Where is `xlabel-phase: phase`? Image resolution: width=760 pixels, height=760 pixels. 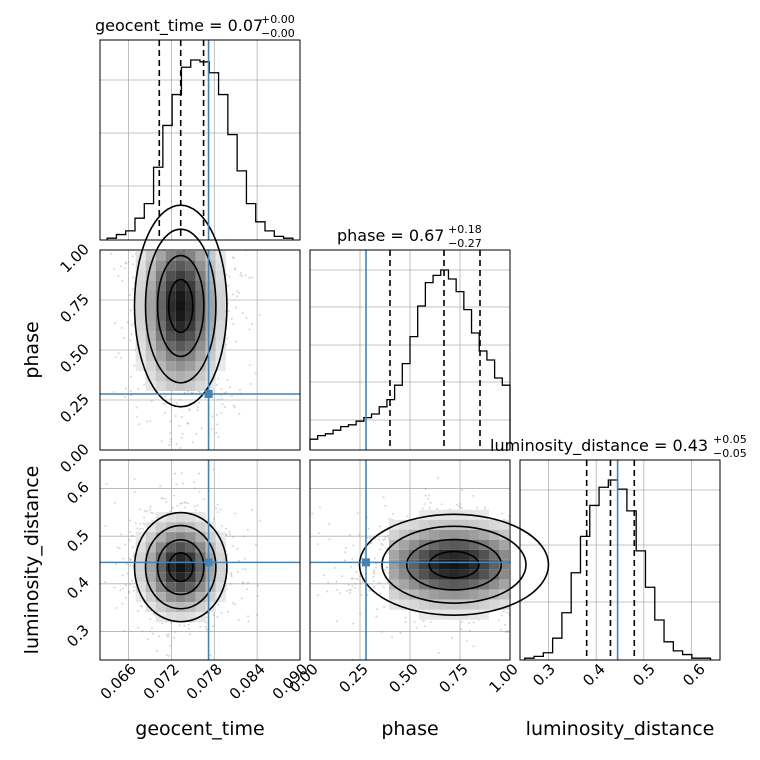 xlabel-phase: phase is located at coordinates (409, 729).